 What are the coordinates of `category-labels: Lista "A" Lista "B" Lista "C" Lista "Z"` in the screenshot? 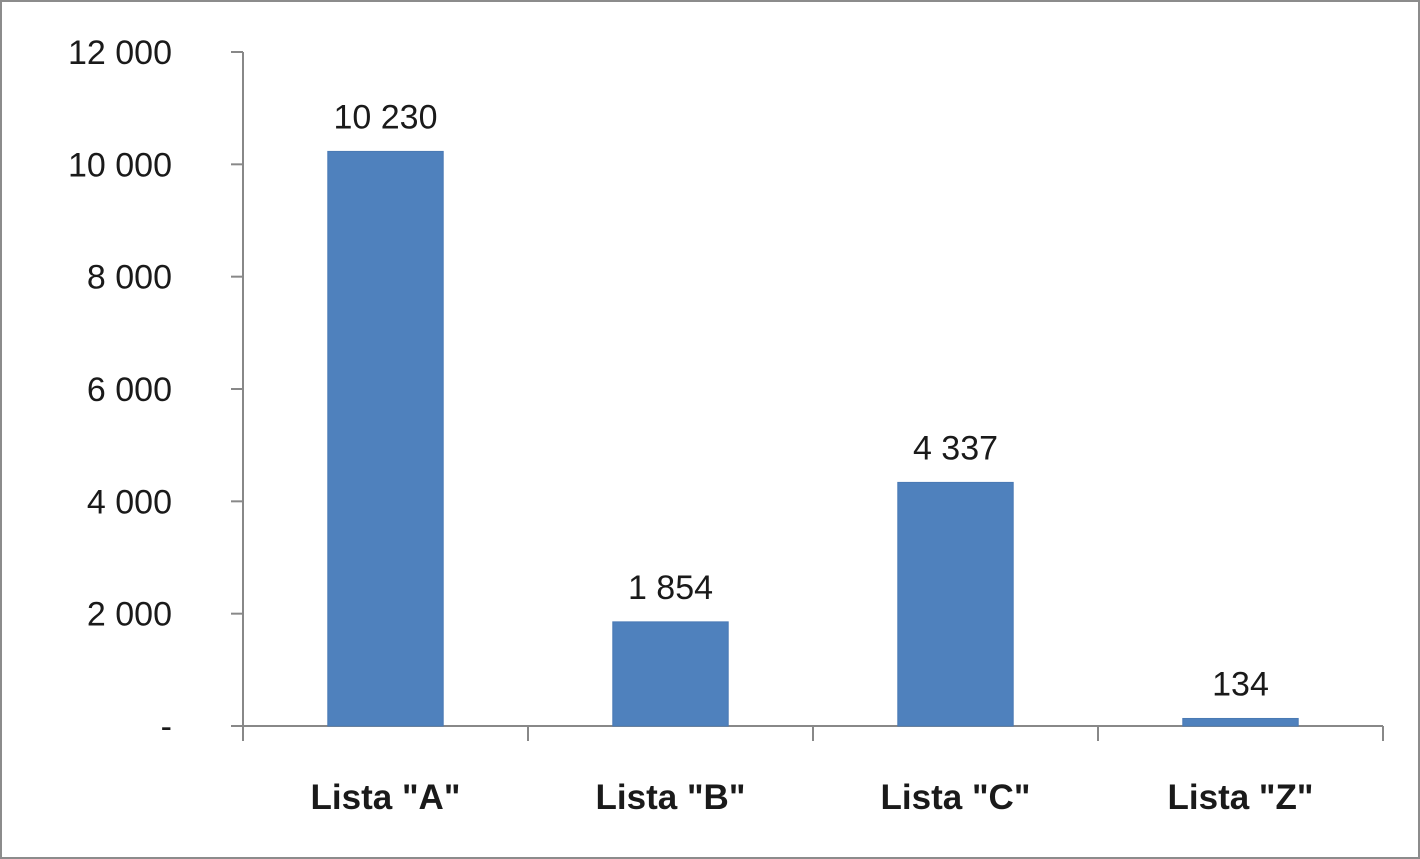 It's located at (812, 797).